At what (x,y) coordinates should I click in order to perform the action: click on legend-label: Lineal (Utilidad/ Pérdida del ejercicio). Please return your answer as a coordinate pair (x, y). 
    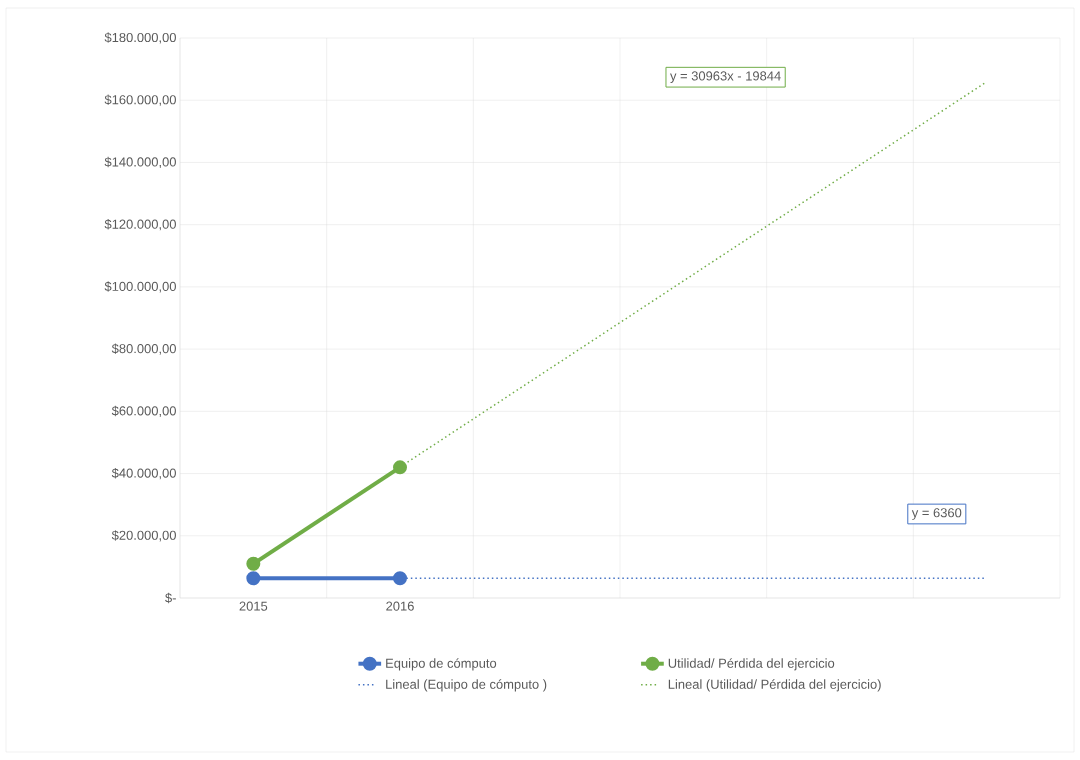
    Looking at the image, I should click on (774, 685).